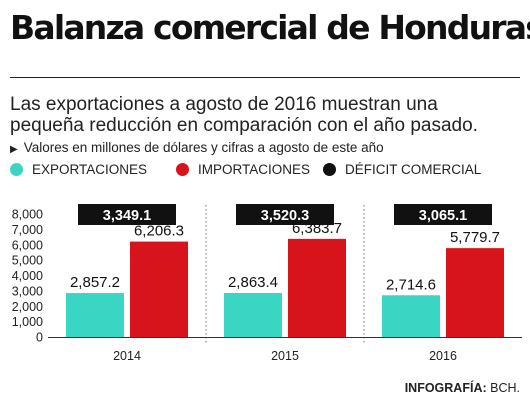 The width and height of the screenshot is (530, 400). What do you see at coordinates (27, 230) in the screenshot?
I see `y-tick-label: 7,000` at bounding box center [27, 230].